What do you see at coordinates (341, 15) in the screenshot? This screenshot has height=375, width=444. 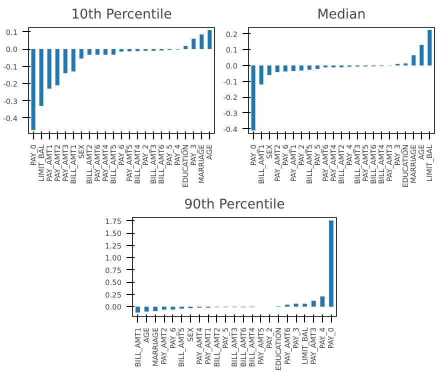 I see `chart-title: Median` at bounding box center [341, 15].